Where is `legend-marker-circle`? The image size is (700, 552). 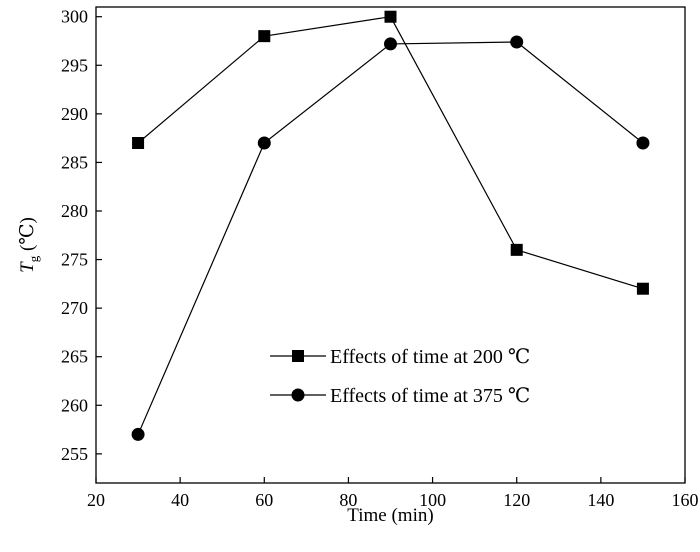 legend-marker-circle is located at coordinates (298, 395).